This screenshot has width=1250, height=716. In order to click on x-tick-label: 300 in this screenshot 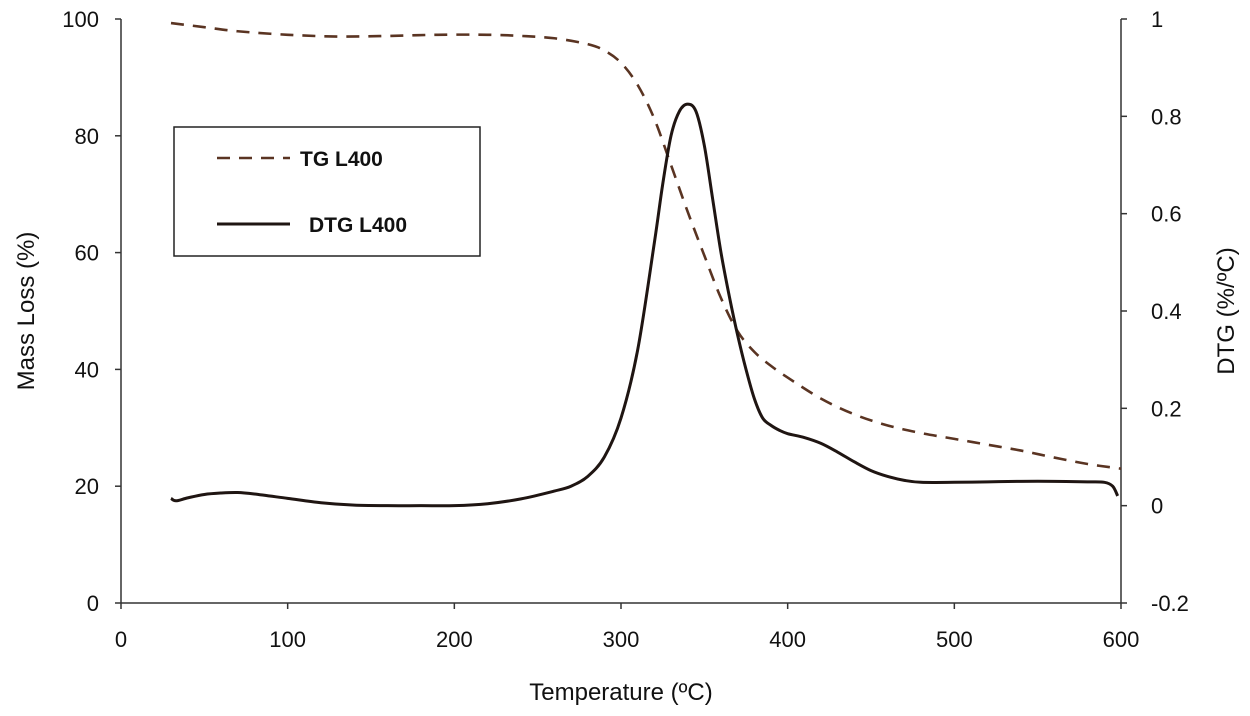, I will do `click(621, 639)`.